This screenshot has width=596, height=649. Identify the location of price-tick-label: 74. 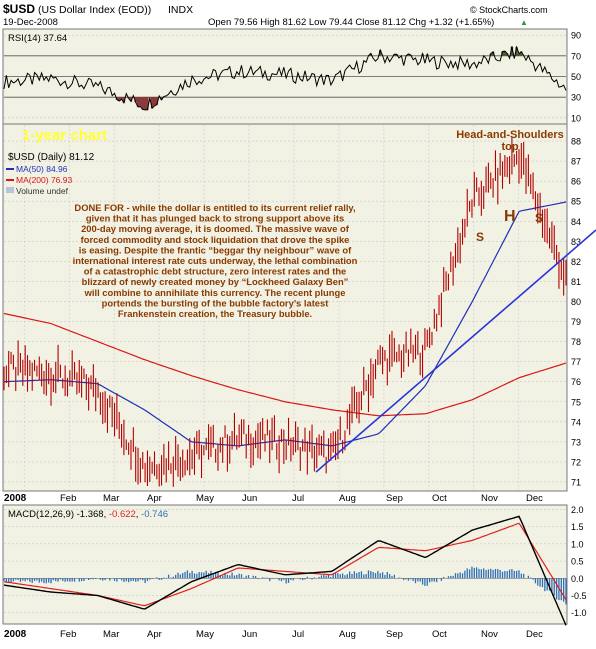
(576, 422).